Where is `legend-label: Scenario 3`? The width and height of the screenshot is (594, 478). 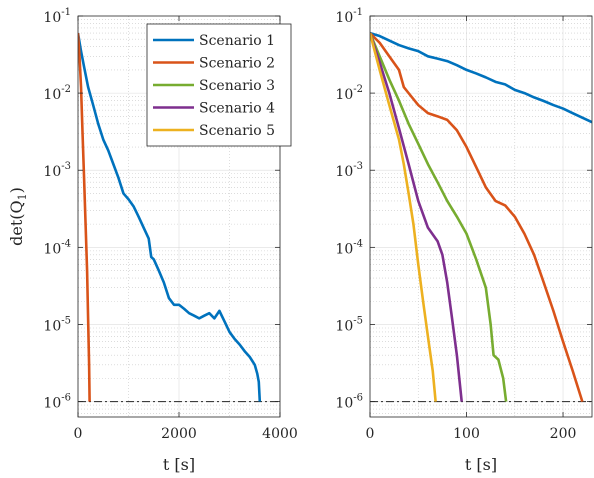
legend-label: Scenario 3 is located at coordinates (237, 86).